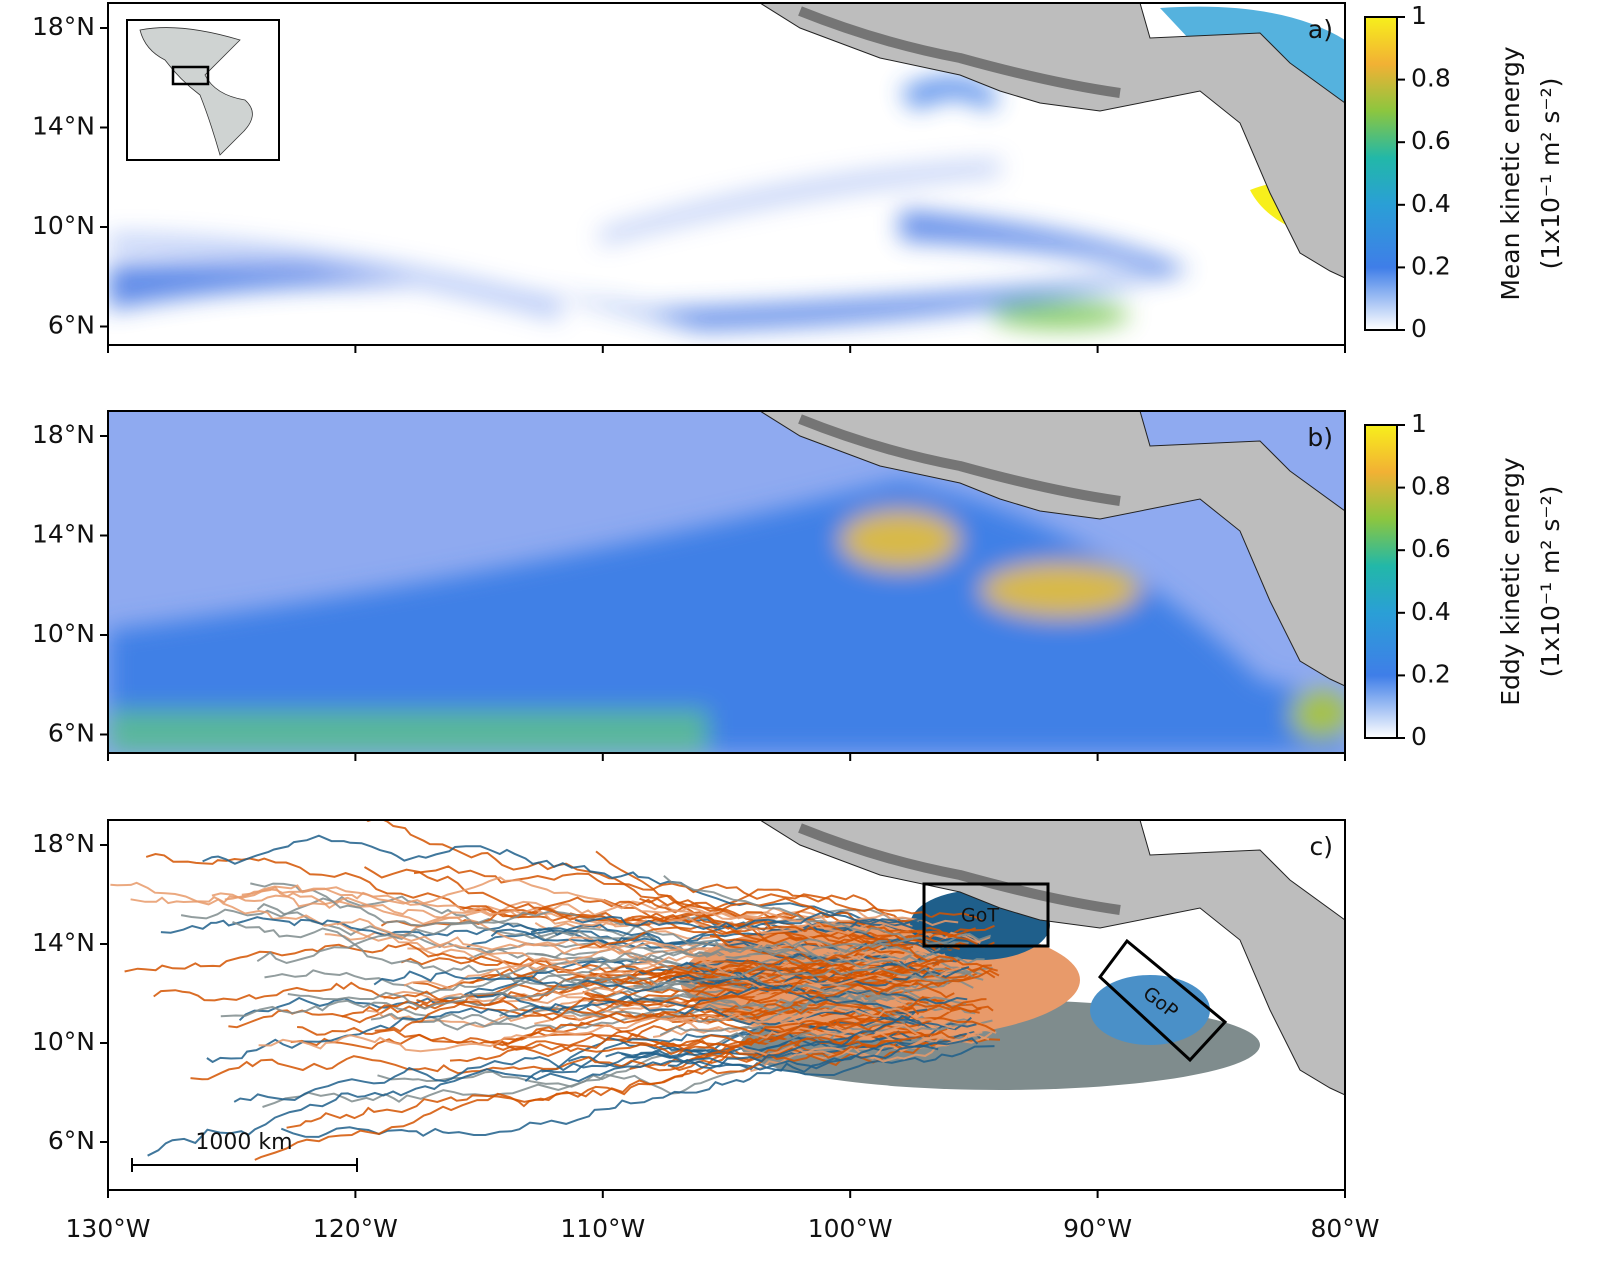 The height and width of the screenshot is (1281, 1614). Describe the element at coordinates (1344, 1228) in the screenshot. I see `x-tick-label: 80°W` at that location.